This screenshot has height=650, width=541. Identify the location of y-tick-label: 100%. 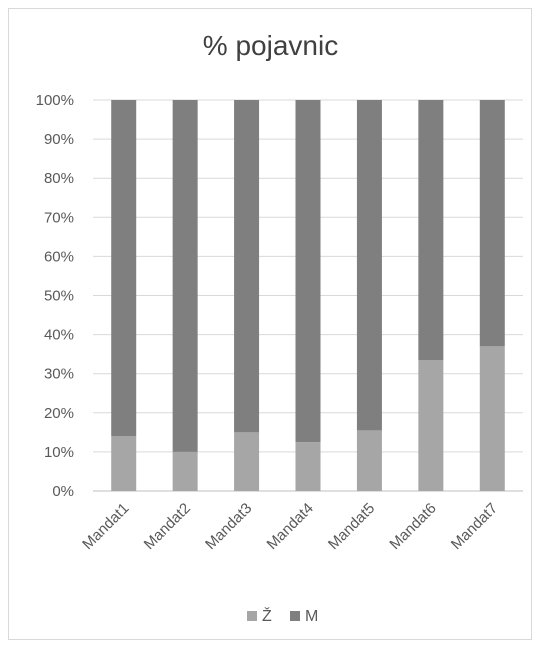
(55, 100).